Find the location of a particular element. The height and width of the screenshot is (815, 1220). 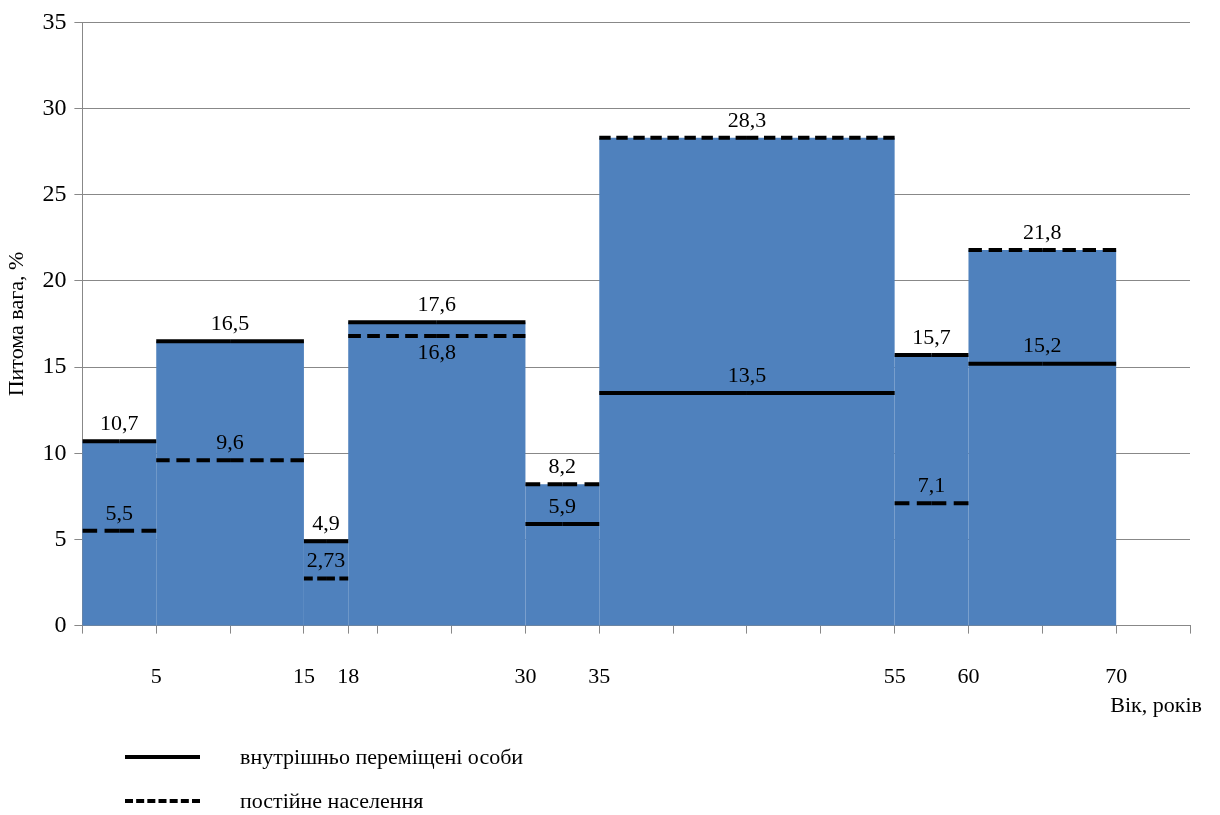

data-label: 8,2 is located at coordinates (562, 466).